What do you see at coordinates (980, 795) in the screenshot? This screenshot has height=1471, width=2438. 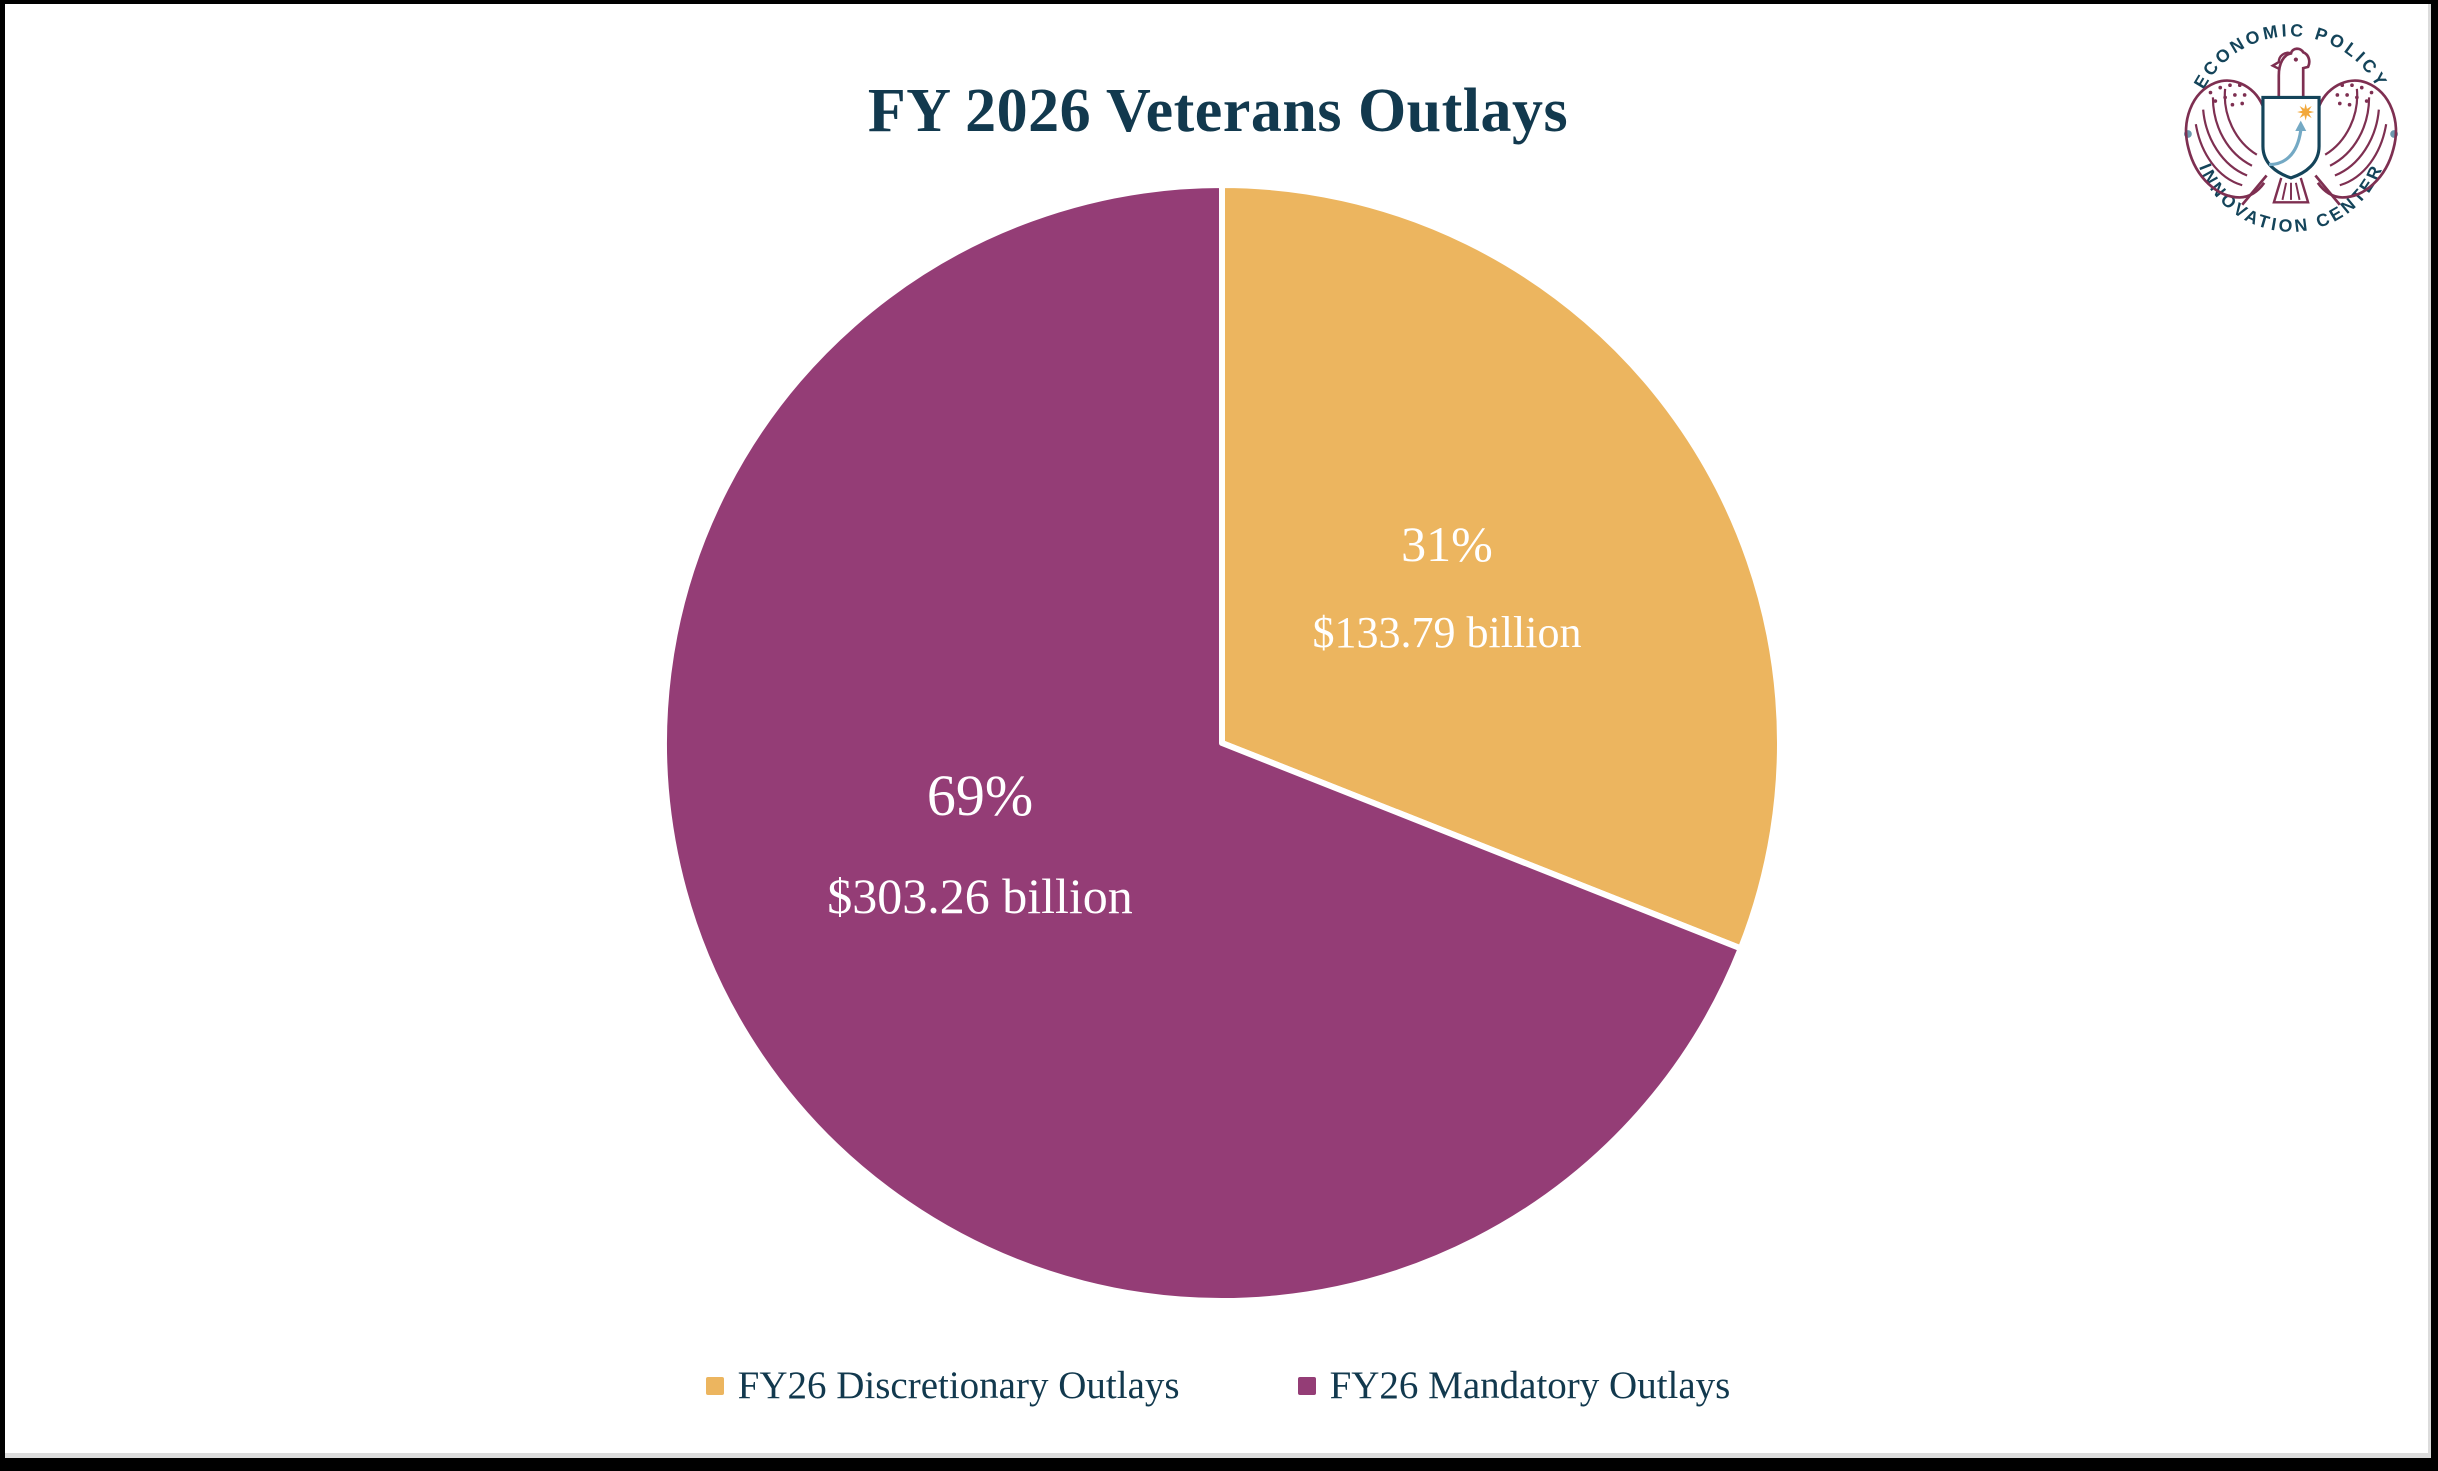 I see `mandatory-percent: 69%` at bounding box center [980, 795].